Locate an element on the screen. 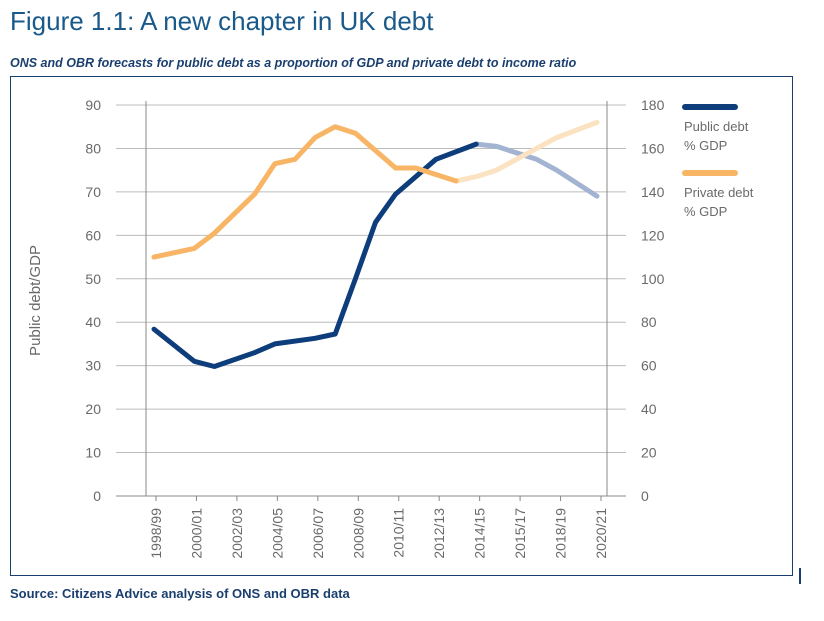 This screenshot has width=824, height=621. y-left-tick-label: 90 is located at coordinates (93, 105).